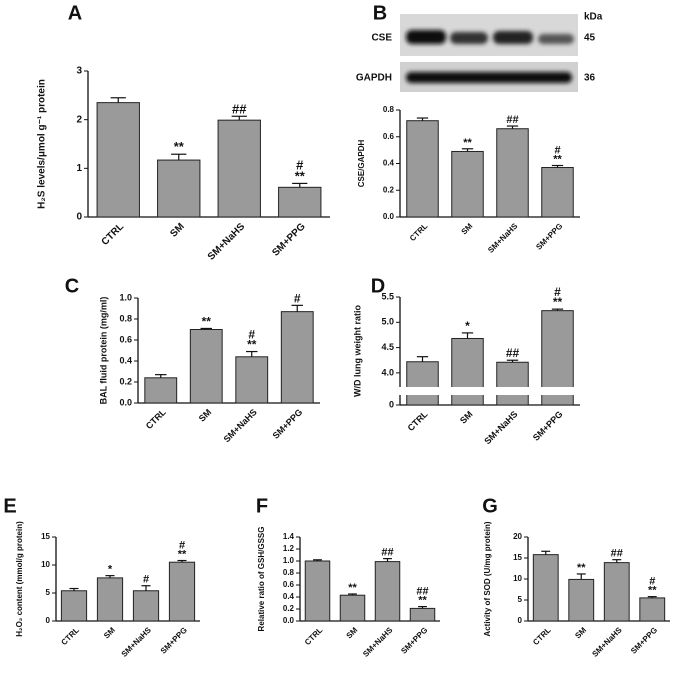  Describe the element at coordinates (45, 564) in the screenshot. I see `y-tick-label: 10` at that location.